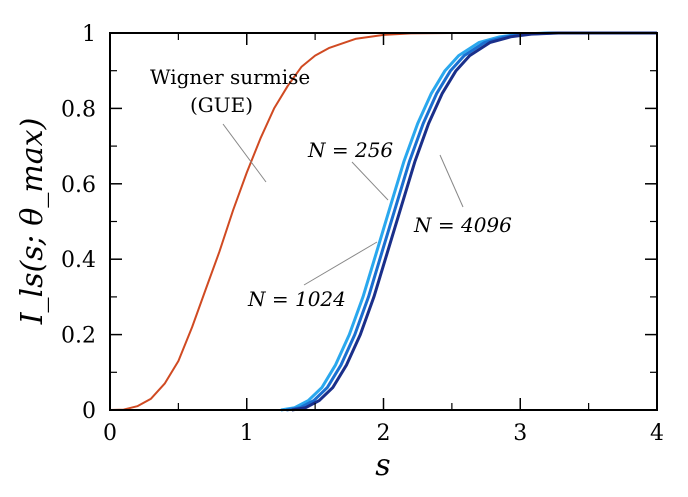 The image size is (688, 497). Describe the element at coordinates (382, 465) in the screenshot. I see `x-axis-title: s` at that location.